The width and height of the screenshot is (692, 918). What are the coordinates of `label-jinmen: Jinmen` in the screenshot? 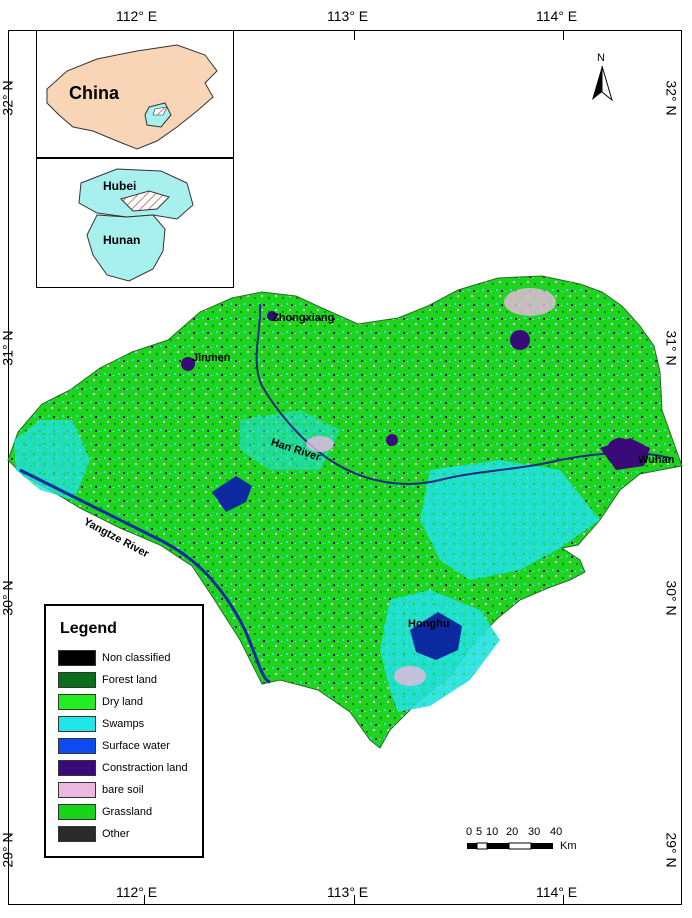 It's located at (211, 358).